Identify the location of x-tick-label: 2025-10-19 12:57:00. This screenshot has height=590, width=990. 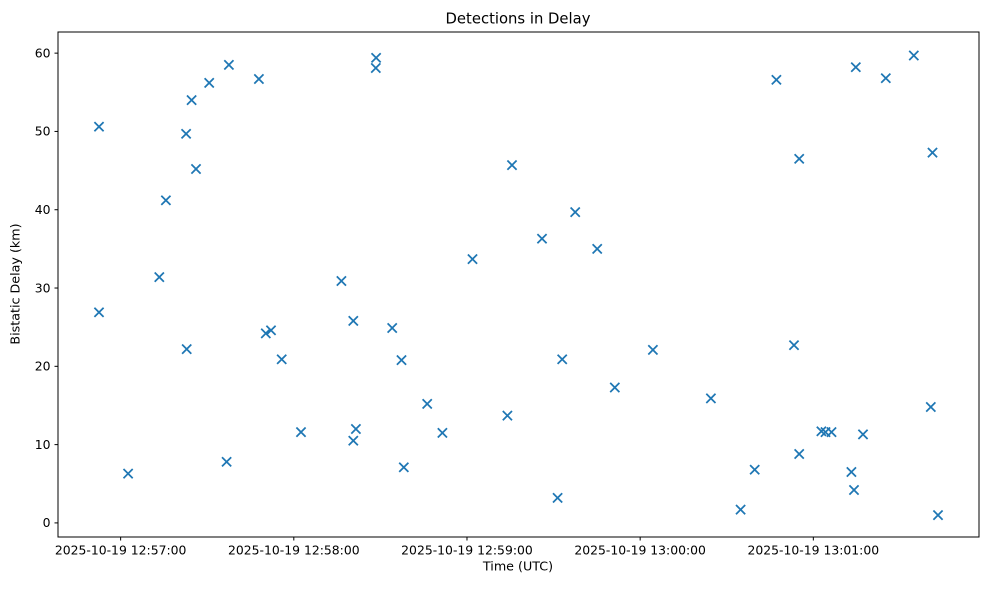
(121, 550).